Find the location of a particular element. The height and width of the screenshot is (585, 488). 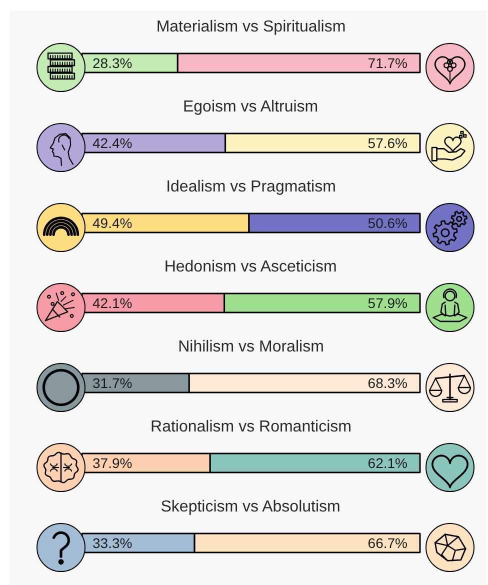

data-label: 50.6% is located at coordinates (388, 223).